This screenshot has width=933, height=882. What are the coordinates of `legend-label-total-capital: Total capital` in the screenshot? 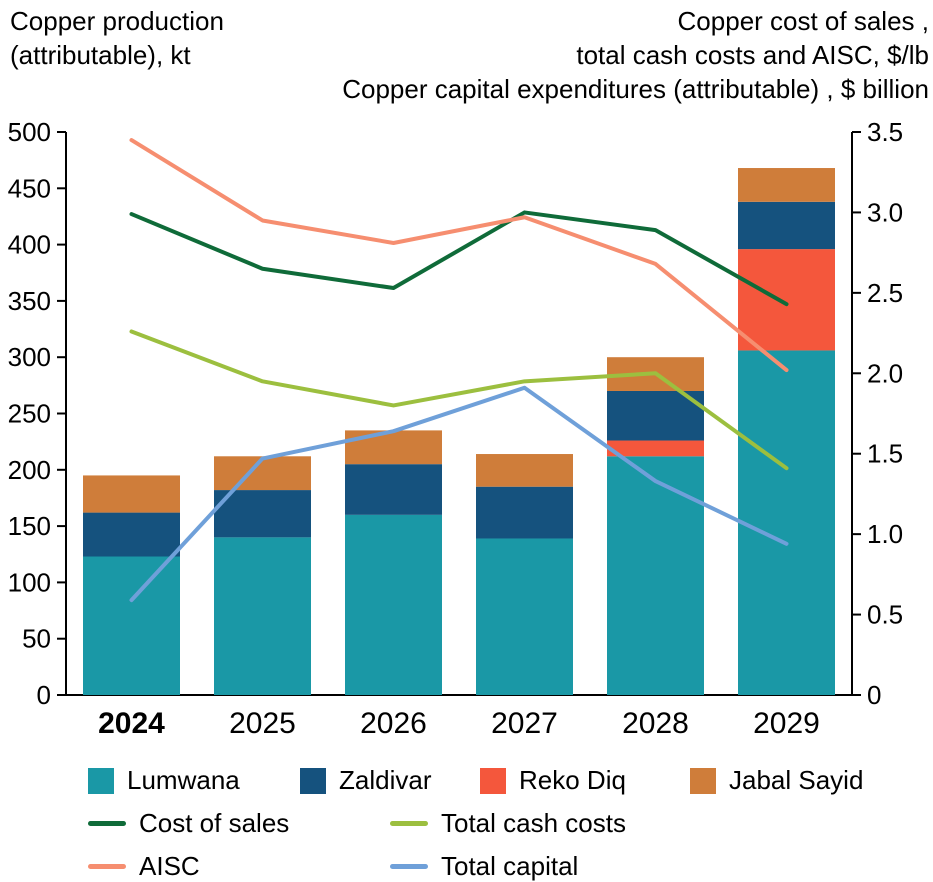 It's located at (510, 866).